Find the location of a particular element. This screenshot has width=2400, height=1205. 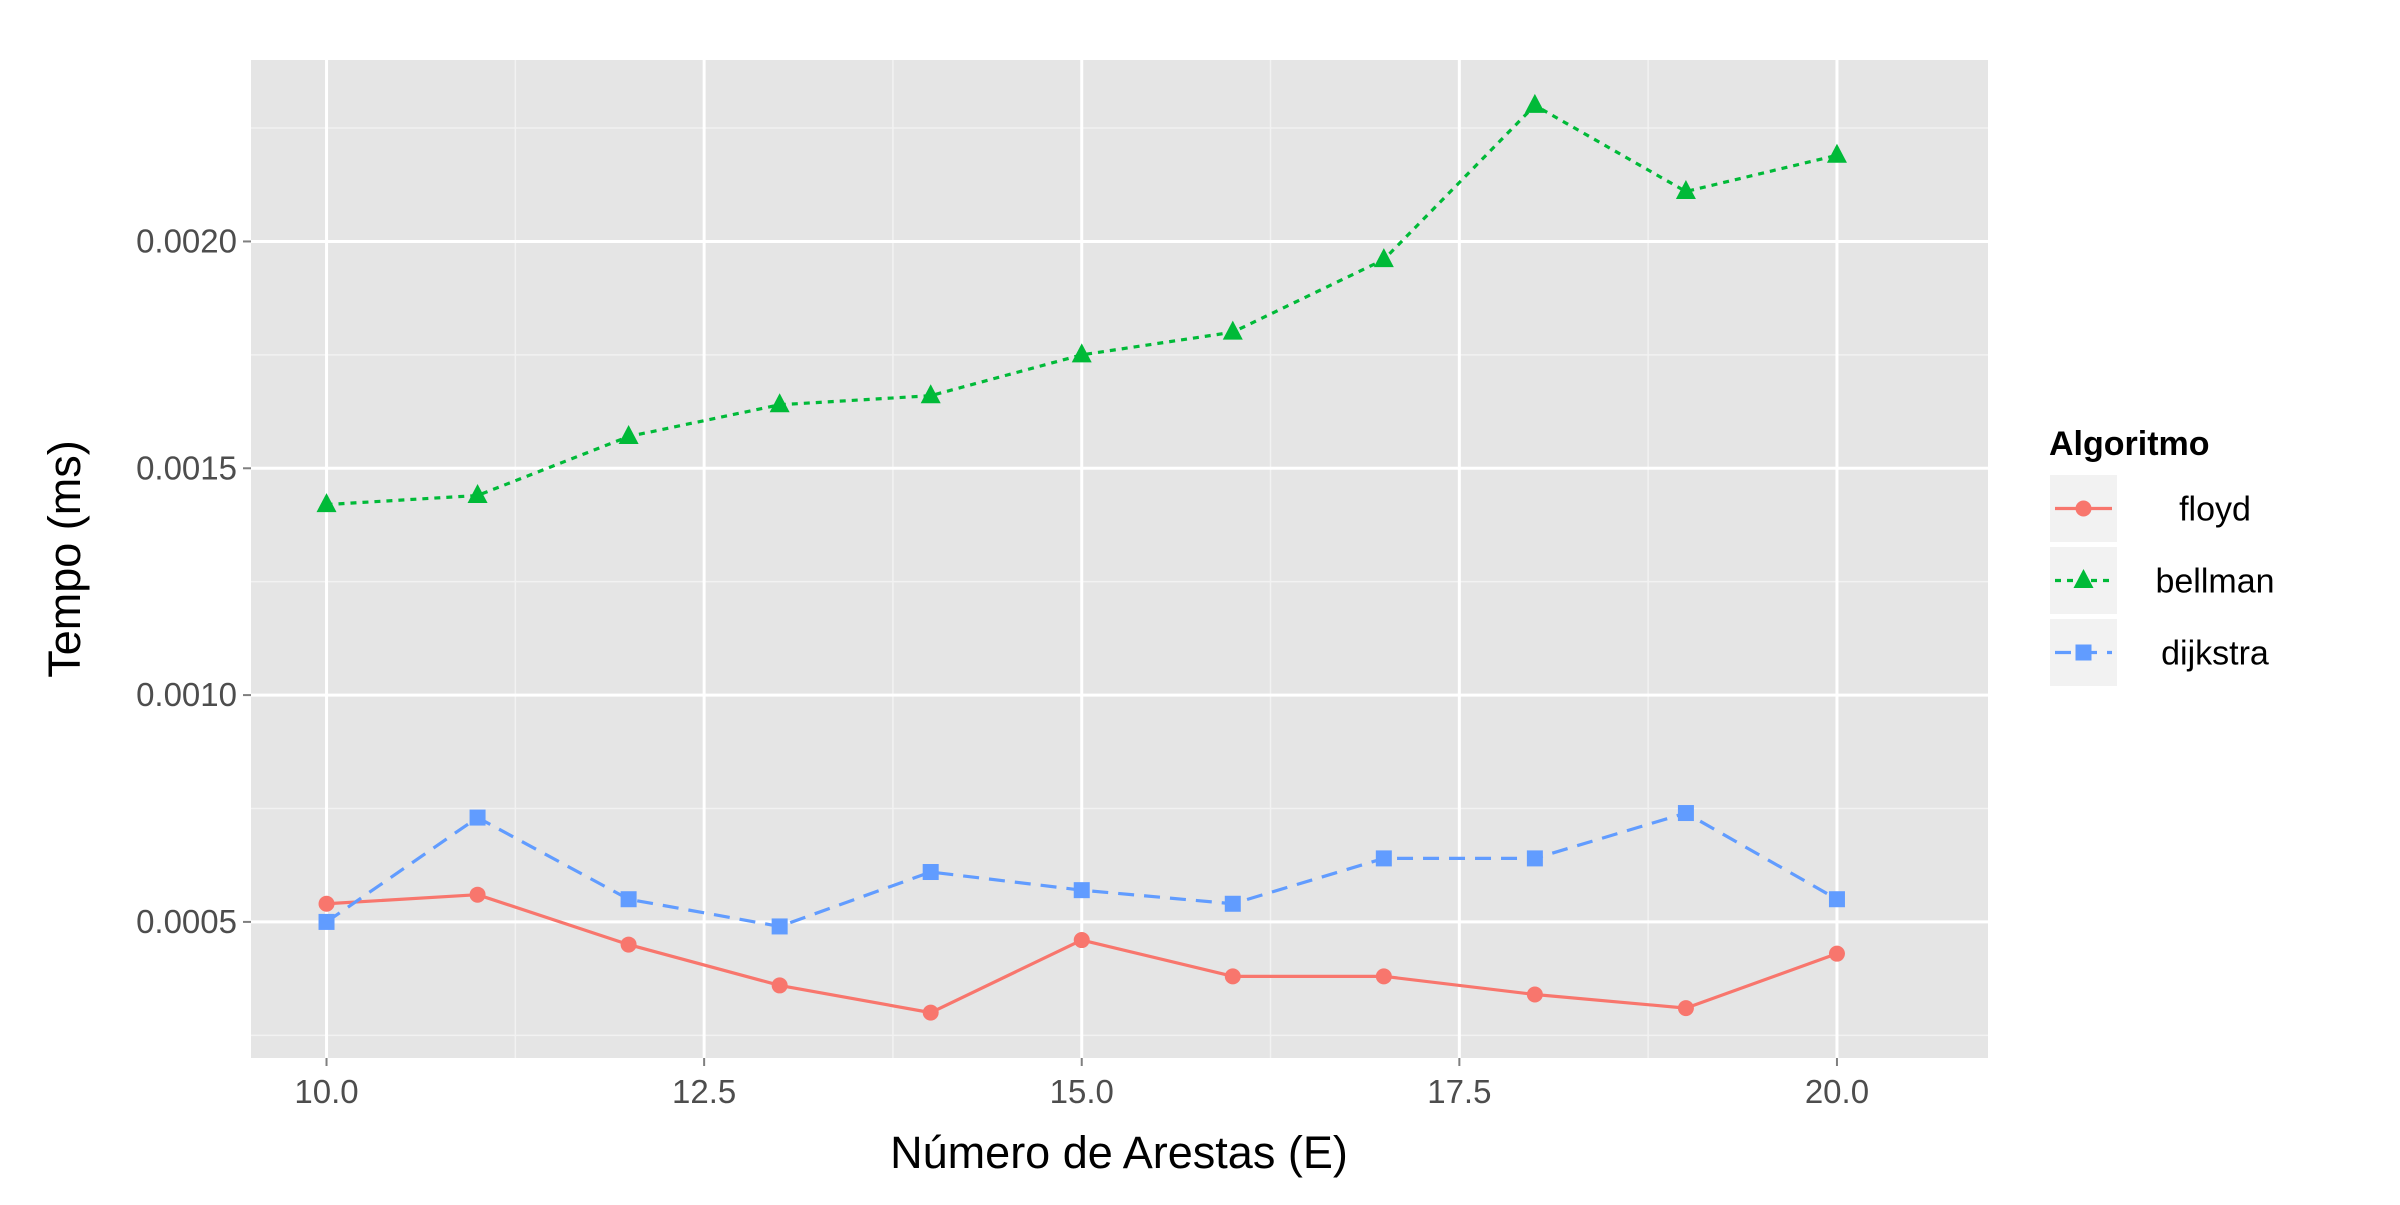

legend-item-bellman: bellman is located at coordinates (2161, 580).